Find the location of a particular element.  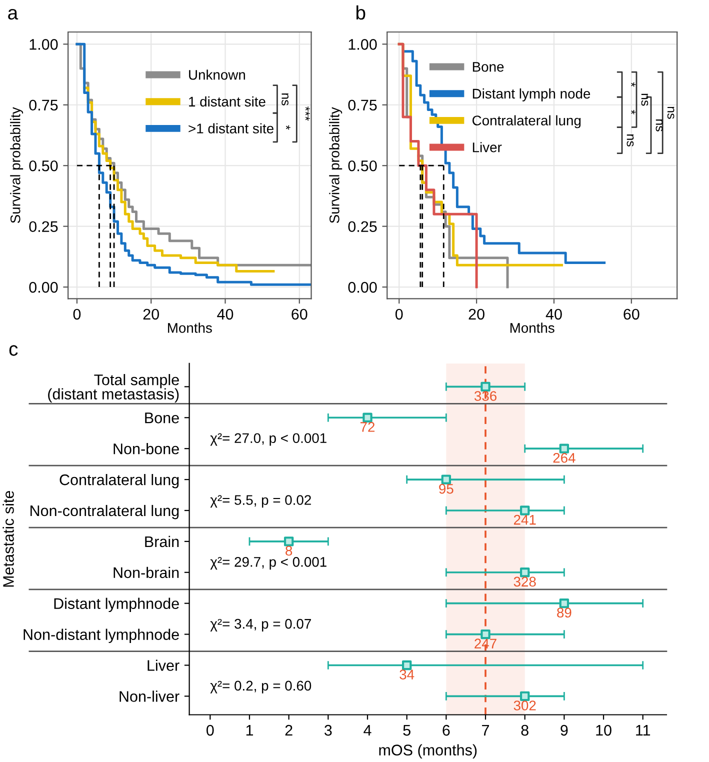

y-tick-label: Non-liver is located at coordinates (150, 696).